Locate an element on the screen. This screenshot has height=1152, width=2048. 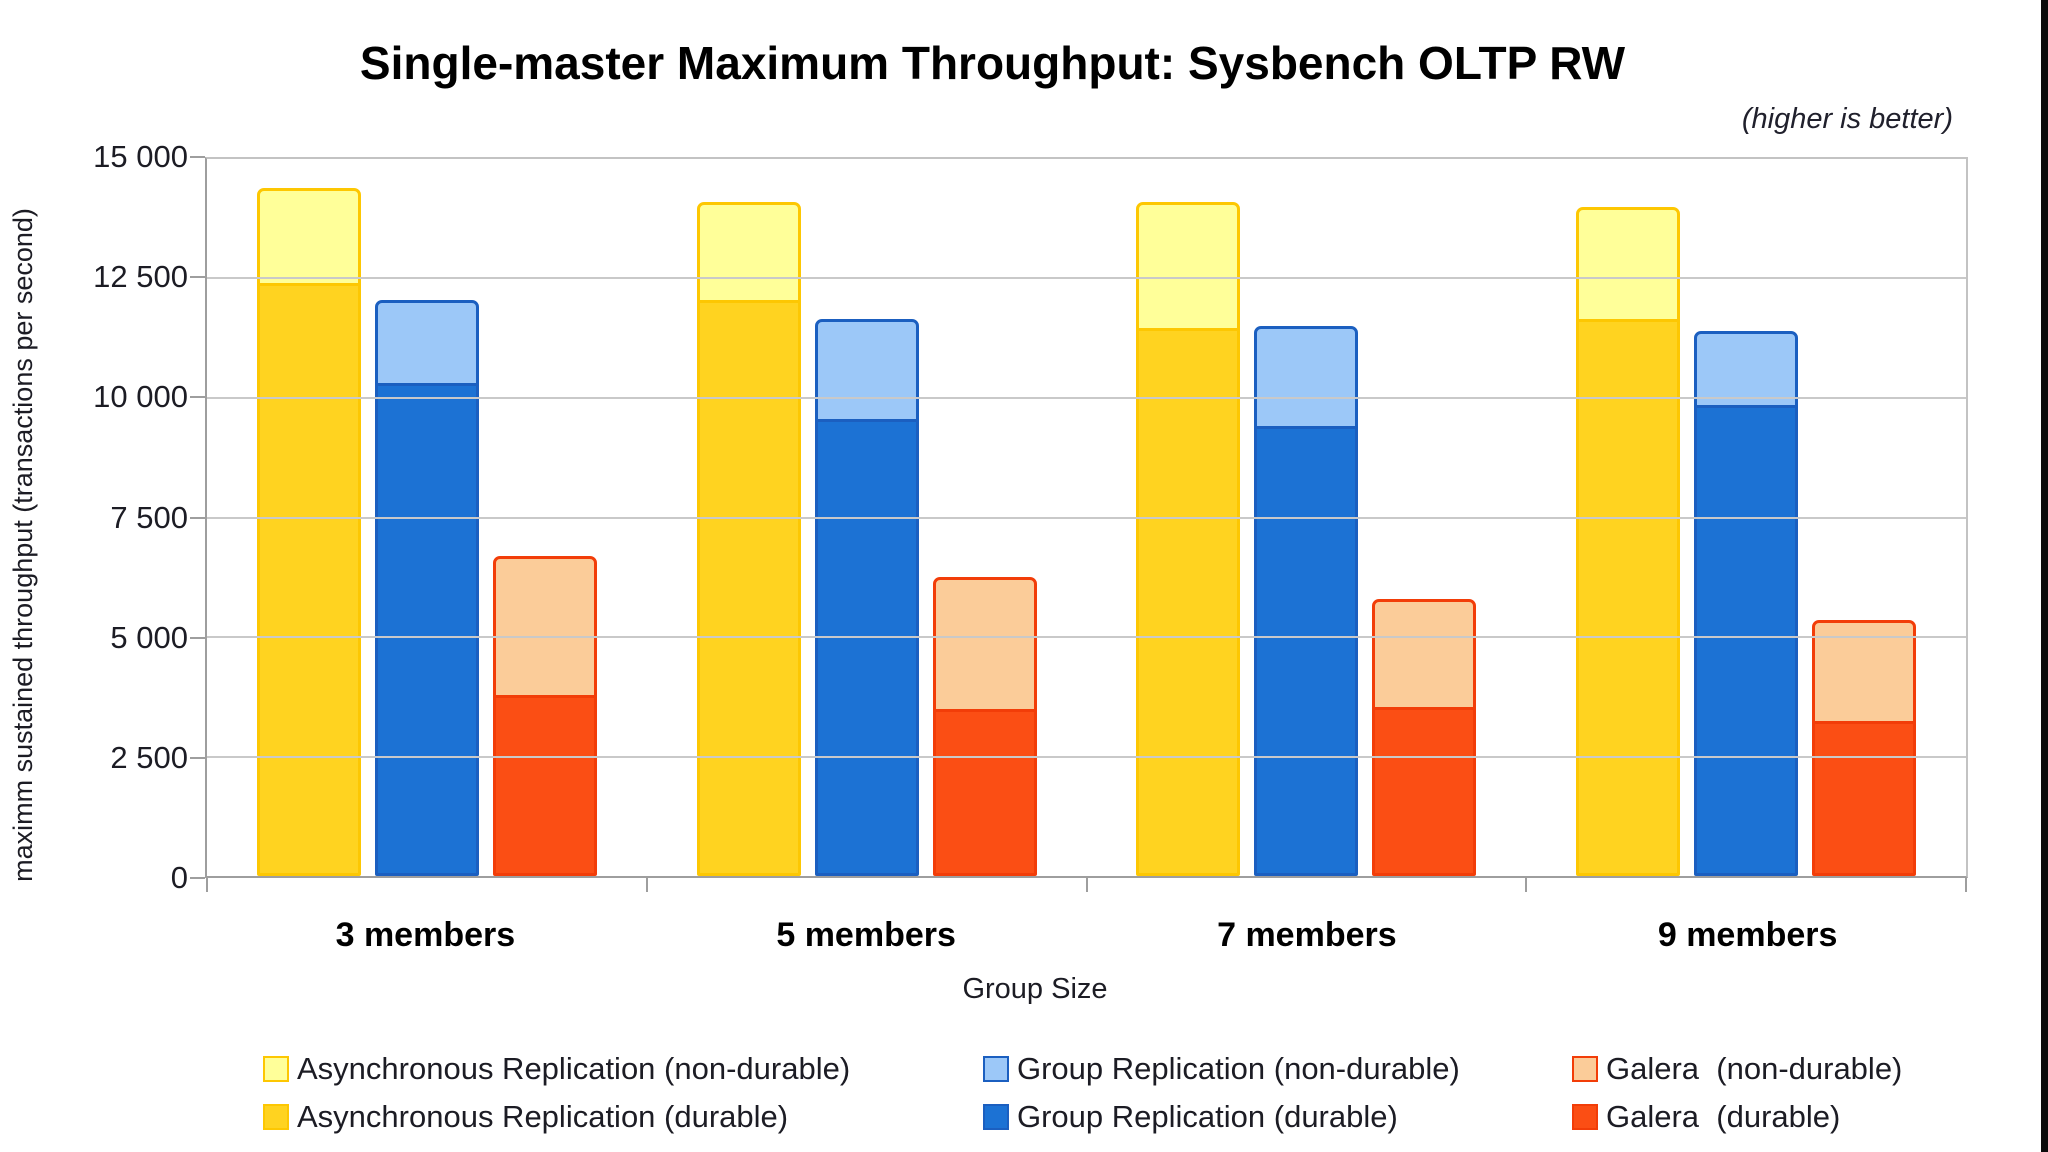
legend-item-galera-nondurable: Galera (non-durable) is located at coordinates (1737, 1069).